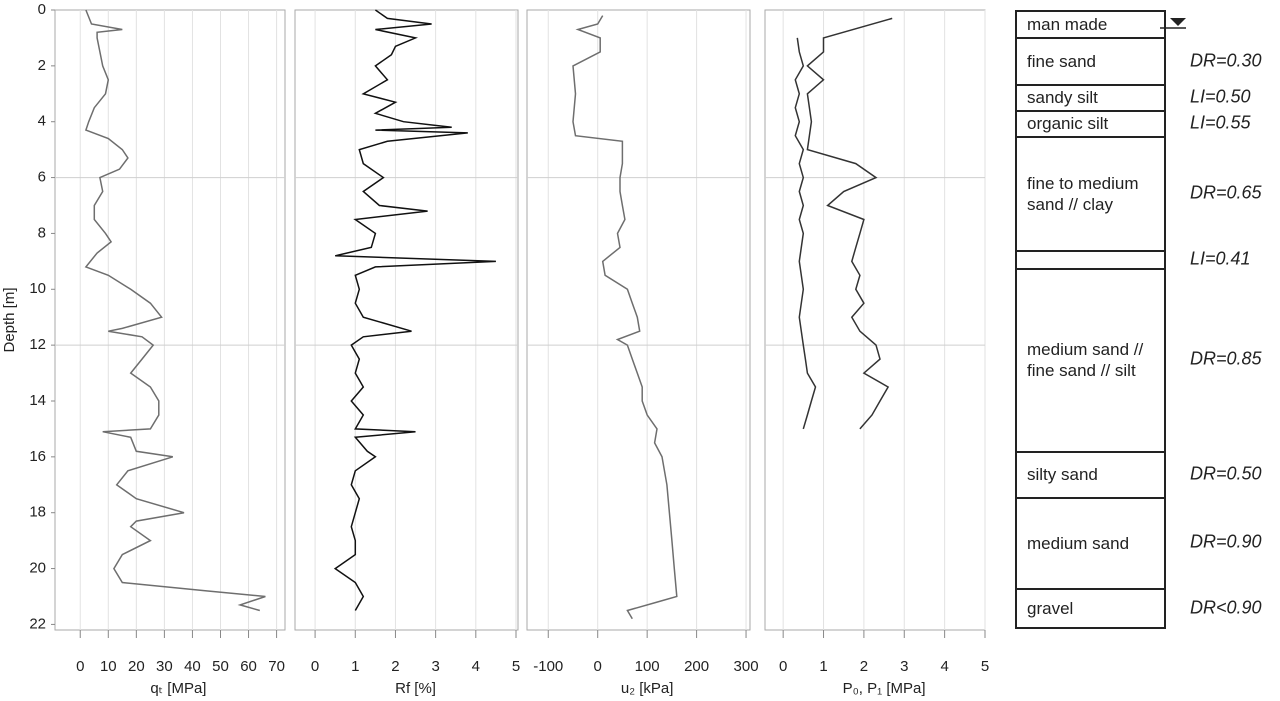 This screenshot has width=1280, height=701. Describe the element at coordinates (647, 666) in the screenshot. I see `x-tick-label: 100` at that location.